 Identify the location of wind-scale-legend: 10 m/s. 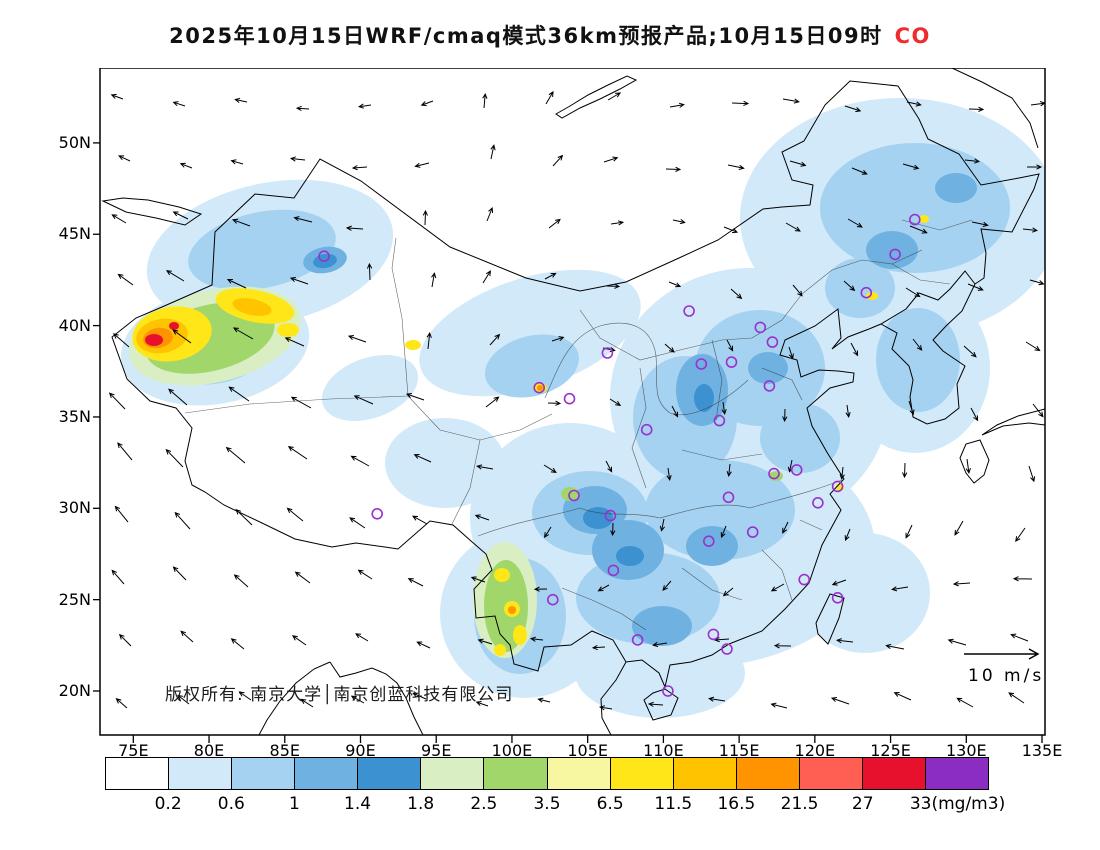
(1002, 667).